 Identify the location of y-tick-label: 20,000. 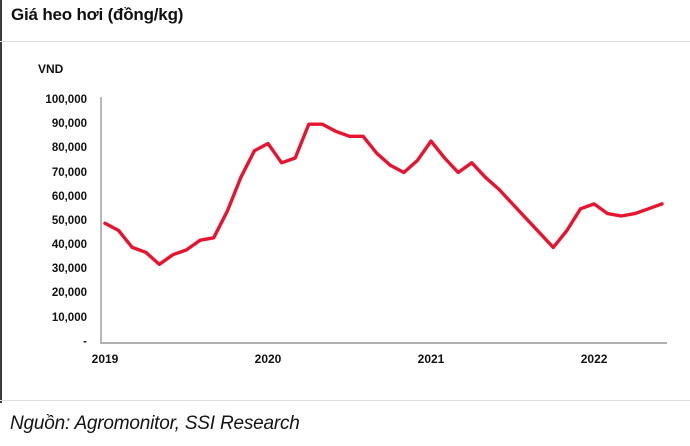
(69, 293).